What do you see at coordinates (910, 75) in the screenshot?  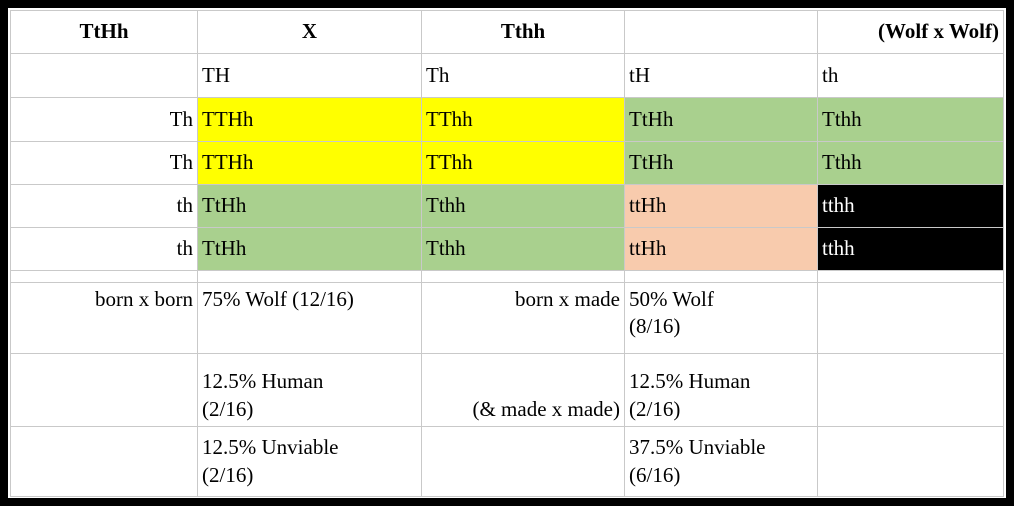 I see `gamete-col-header-th: th` at bounding box center [910, 75].